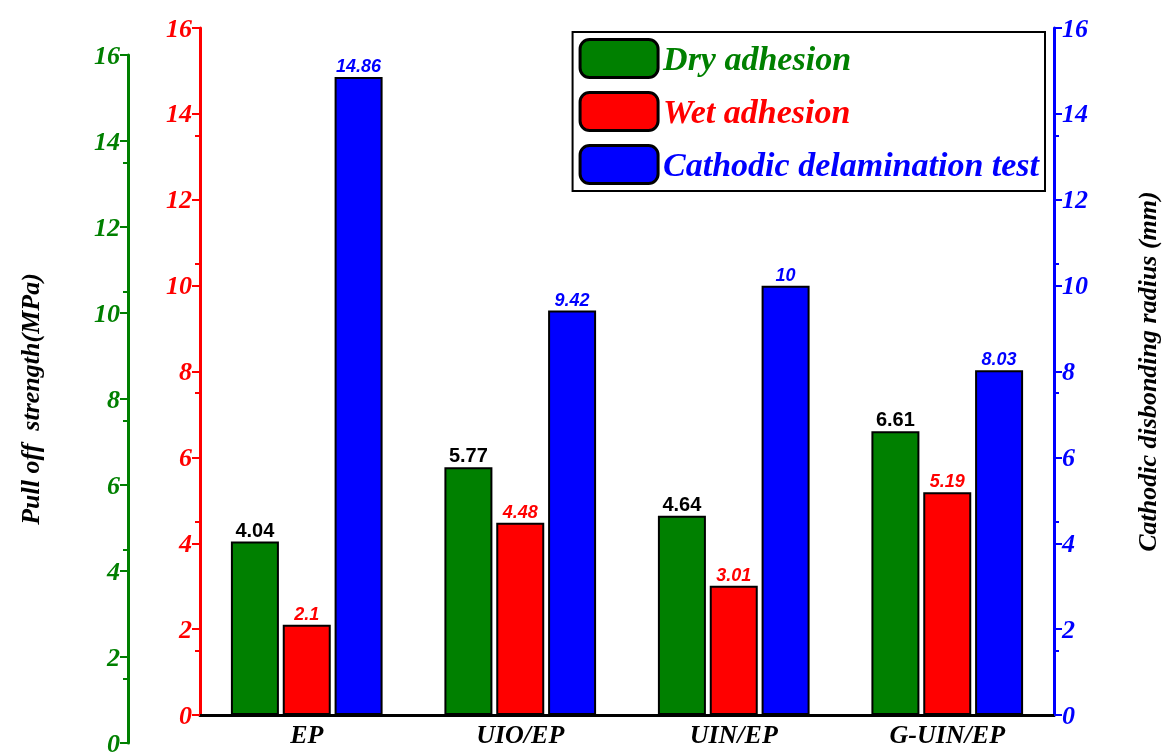 This screenshot has height=756, width=1168. What do you see at coordinates (185, 371) in the screenshot?
I see `y-tick-label: 8` at bounding box center [185, 371].